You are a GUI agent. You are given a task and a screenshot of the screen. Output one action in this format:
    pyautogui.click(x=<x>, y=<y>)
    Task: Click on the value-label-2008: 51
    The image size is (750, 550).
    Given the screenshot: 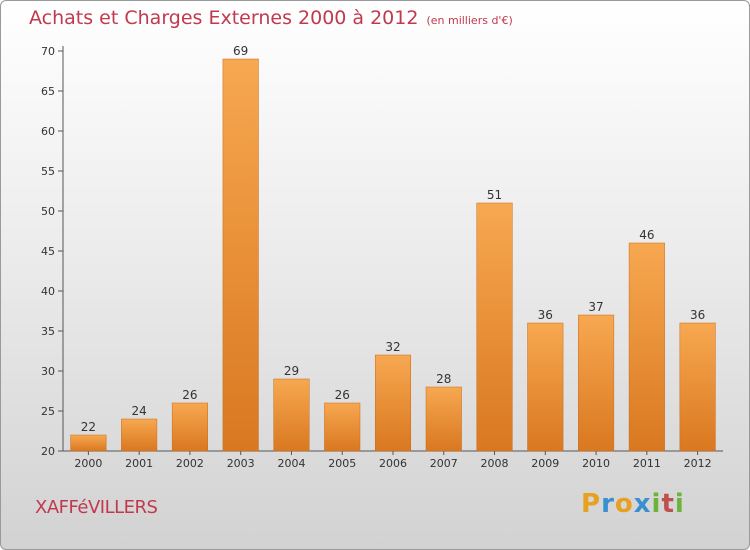 What is the action you would take?
    pyautogui.click(x=494, y=195)
    